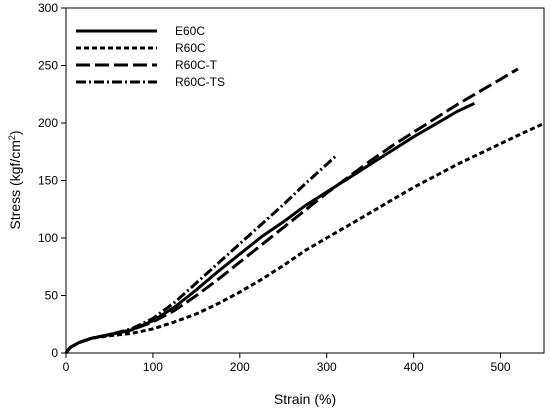 Image resolution: width=550 pixels, height=417 pixels. What do you see at coordinates (153, 367) in the screenshot?
I see `x-tick-label: 100` at bounding box center [153, 367].